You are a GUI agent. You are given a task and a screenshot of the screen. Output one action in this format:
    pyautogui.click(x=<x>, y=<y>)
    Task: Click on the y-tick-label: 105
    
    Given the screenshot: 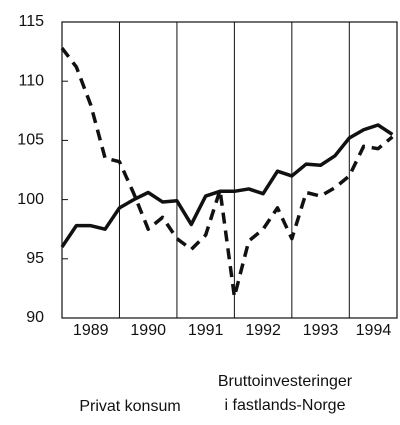 What is the action you would take?
    pyautogui.click(x=30, y=140)
    